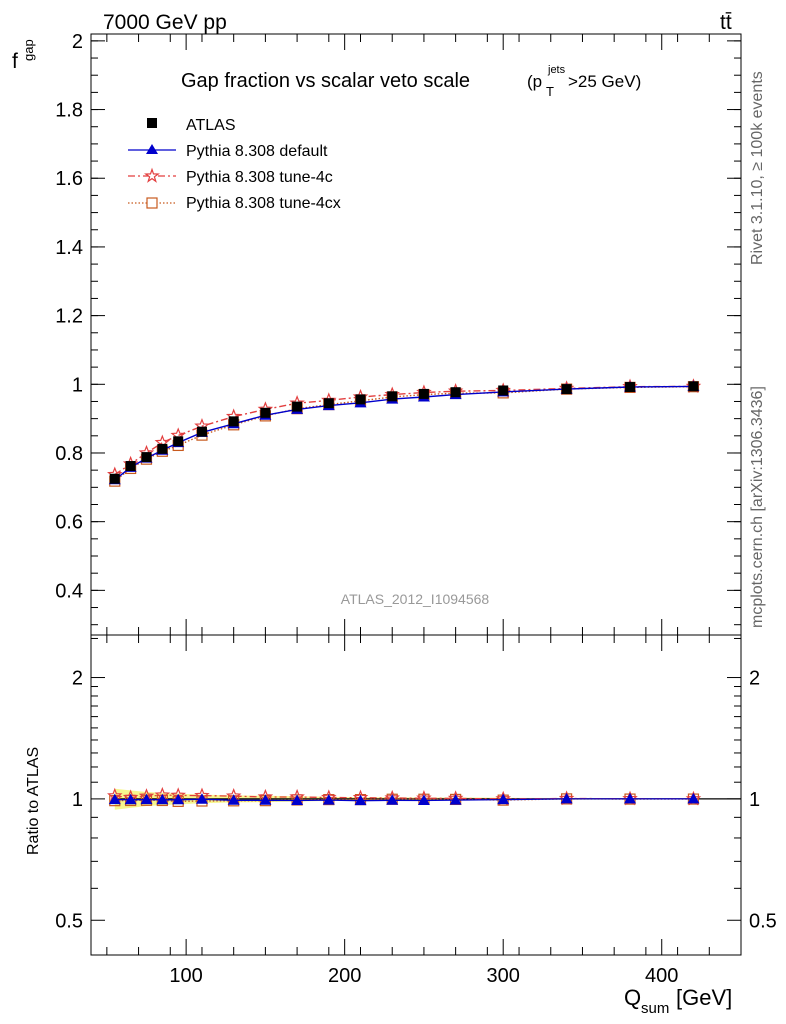  I want to click on x-tick-label: 400, so click(661, 976).